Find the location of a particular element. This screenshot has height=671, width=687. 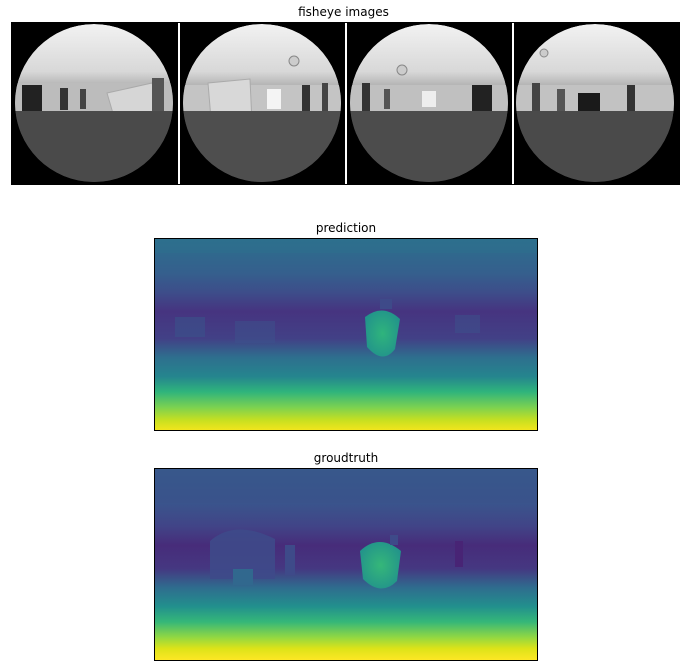

fisheye-title: fisheye images is located at coordinates (343, 12).